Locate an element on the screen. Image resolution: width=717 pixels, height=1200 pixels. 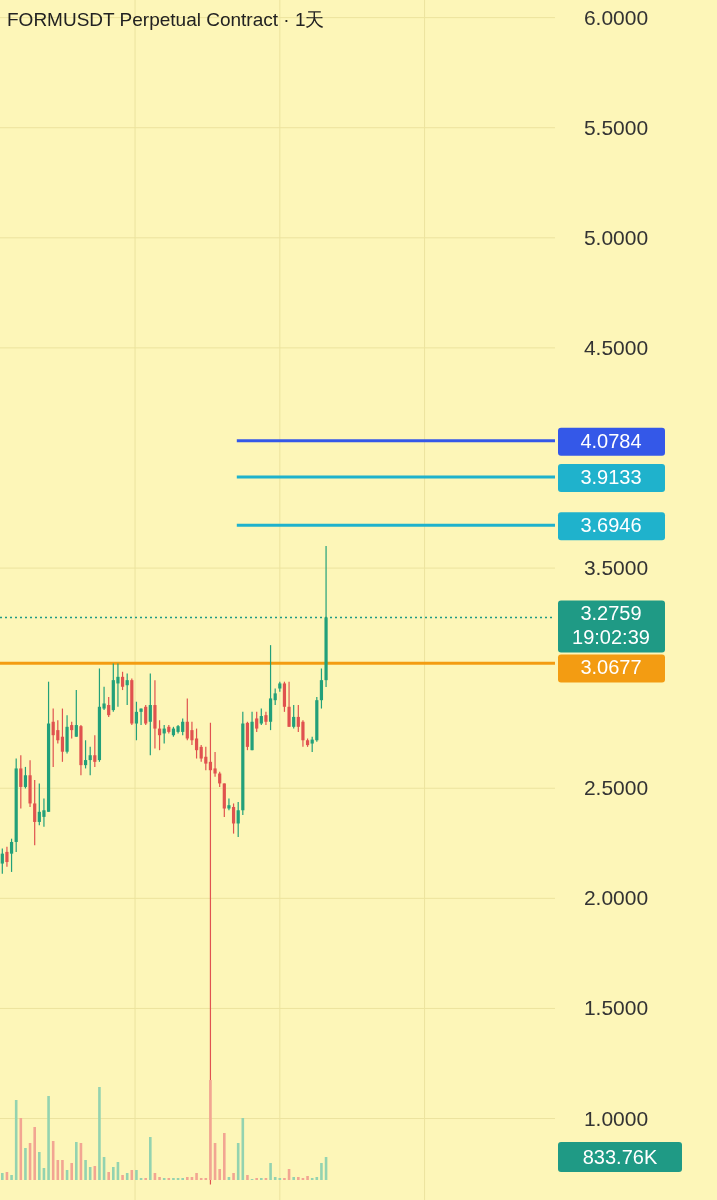
y-tick-label: 5.5000 is located at coordinates (616, 127).